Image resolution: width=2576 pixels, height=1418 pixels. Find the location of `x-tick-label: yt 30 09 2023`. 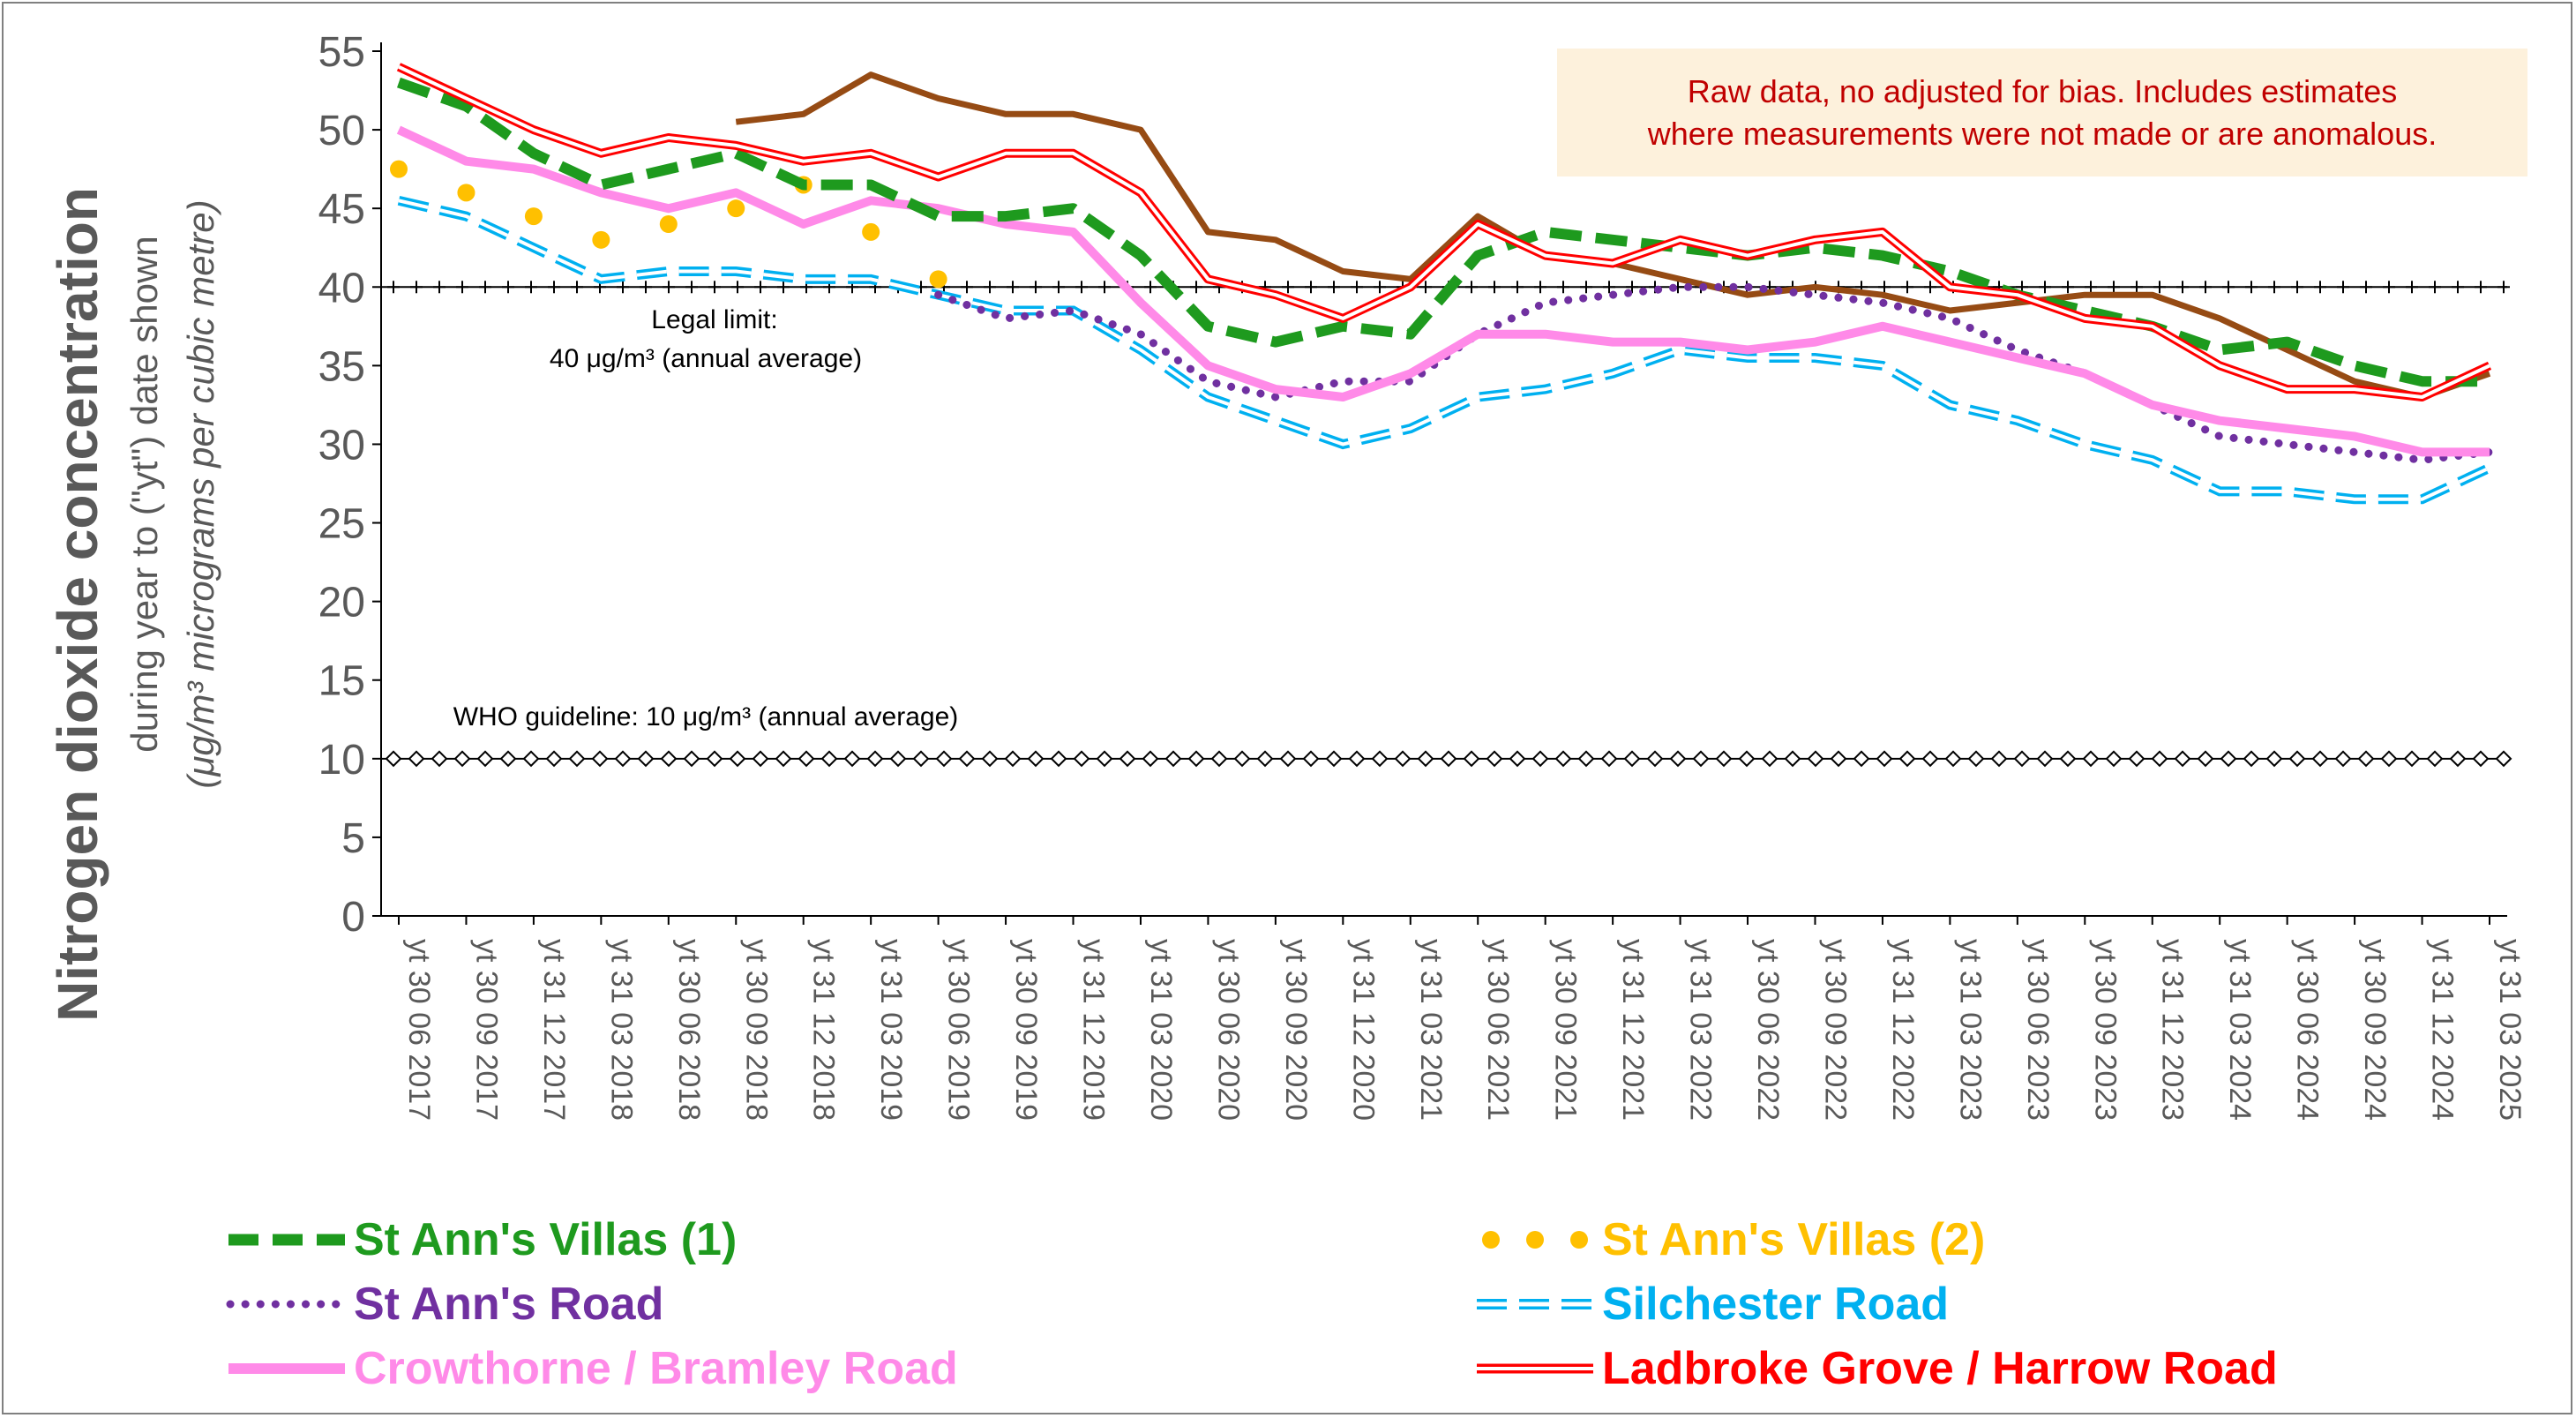

x-tick-label: yt 30 09 2023 is located at coordinates (2105, 1030).